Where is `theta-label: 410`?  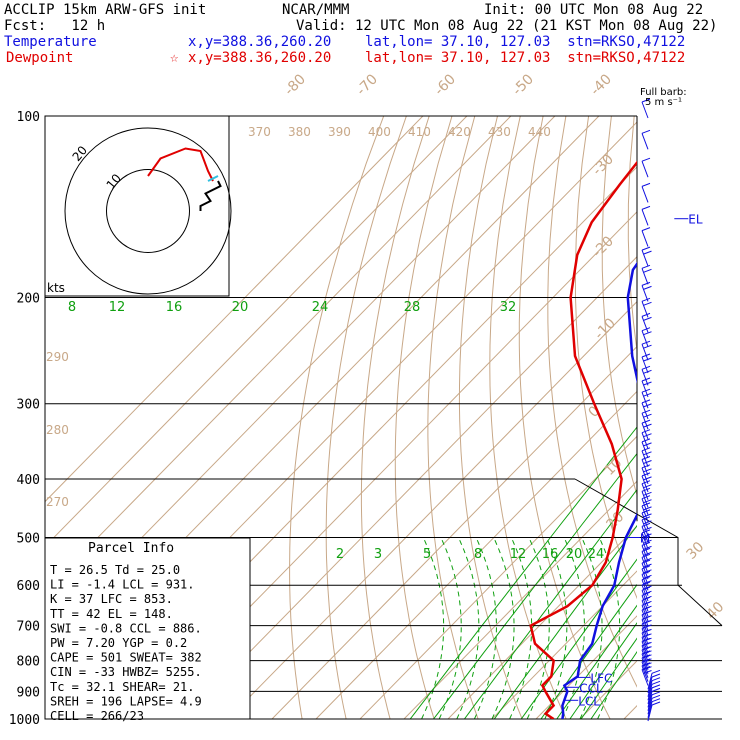
theta-label: 410 is located at coordinates (419, 132).